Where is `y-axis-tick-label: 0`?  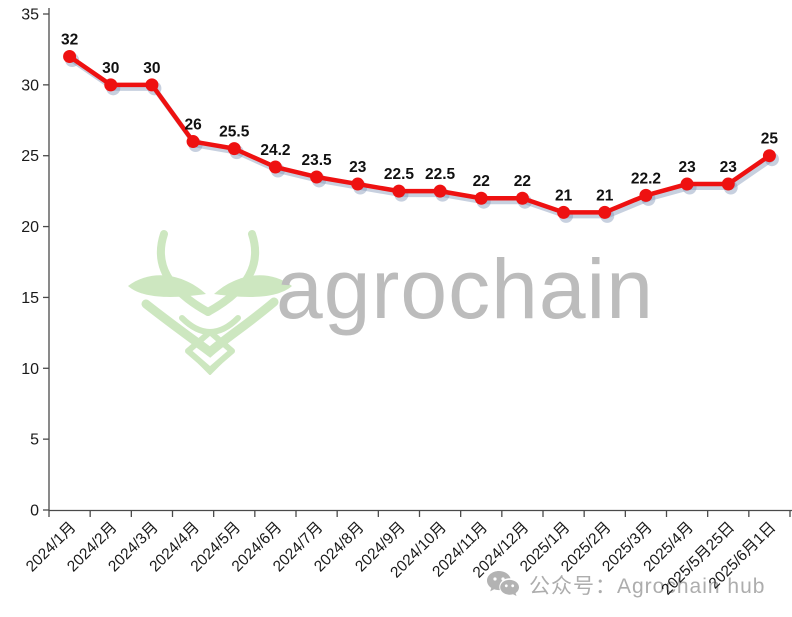 y-axis-tick-label: 0 is located at coordinates (34, 511).